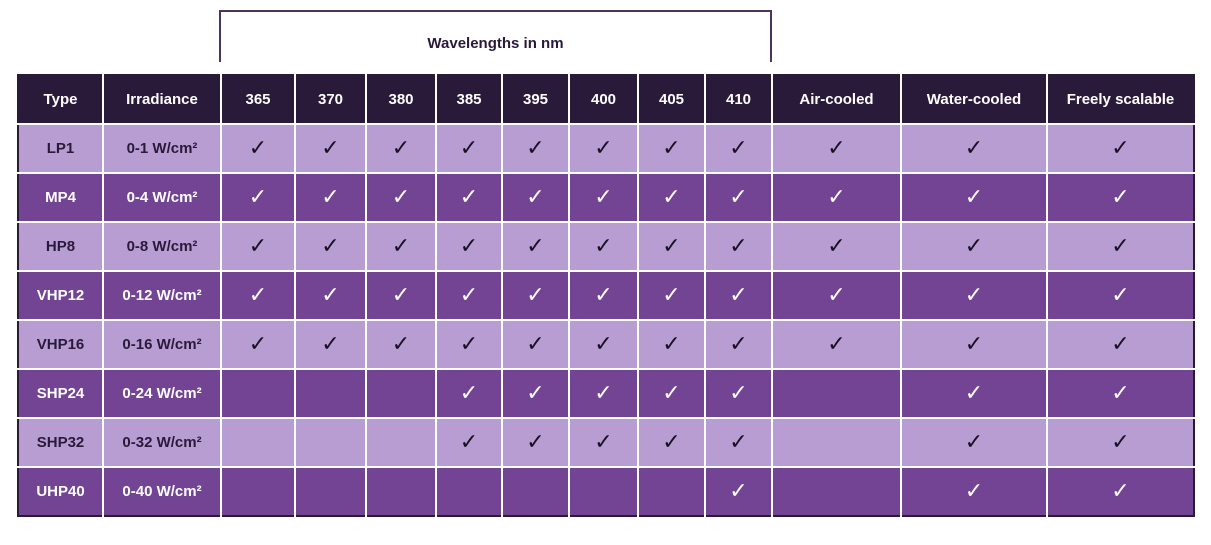 The height and width of the screenshot is (545, 1211). I want to click on table-row: SHP24 0-24 W/cm² ✓ ✓ ✓ ✓ ✓ ✓ ✓, so click(606, 393).